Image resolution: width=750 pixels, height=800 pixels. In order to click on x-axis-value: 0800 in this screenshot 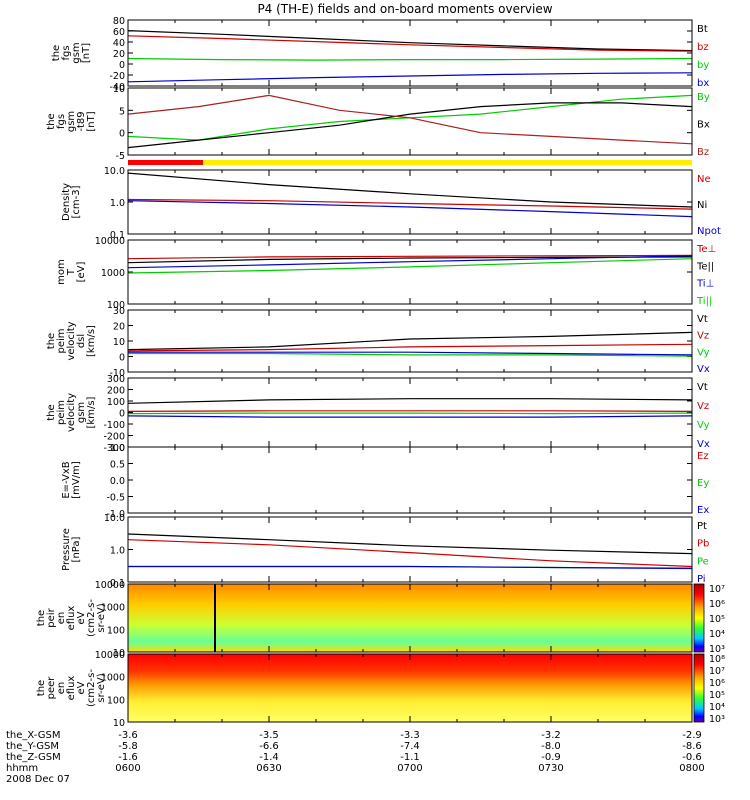, I will do `click(691, 768)`.